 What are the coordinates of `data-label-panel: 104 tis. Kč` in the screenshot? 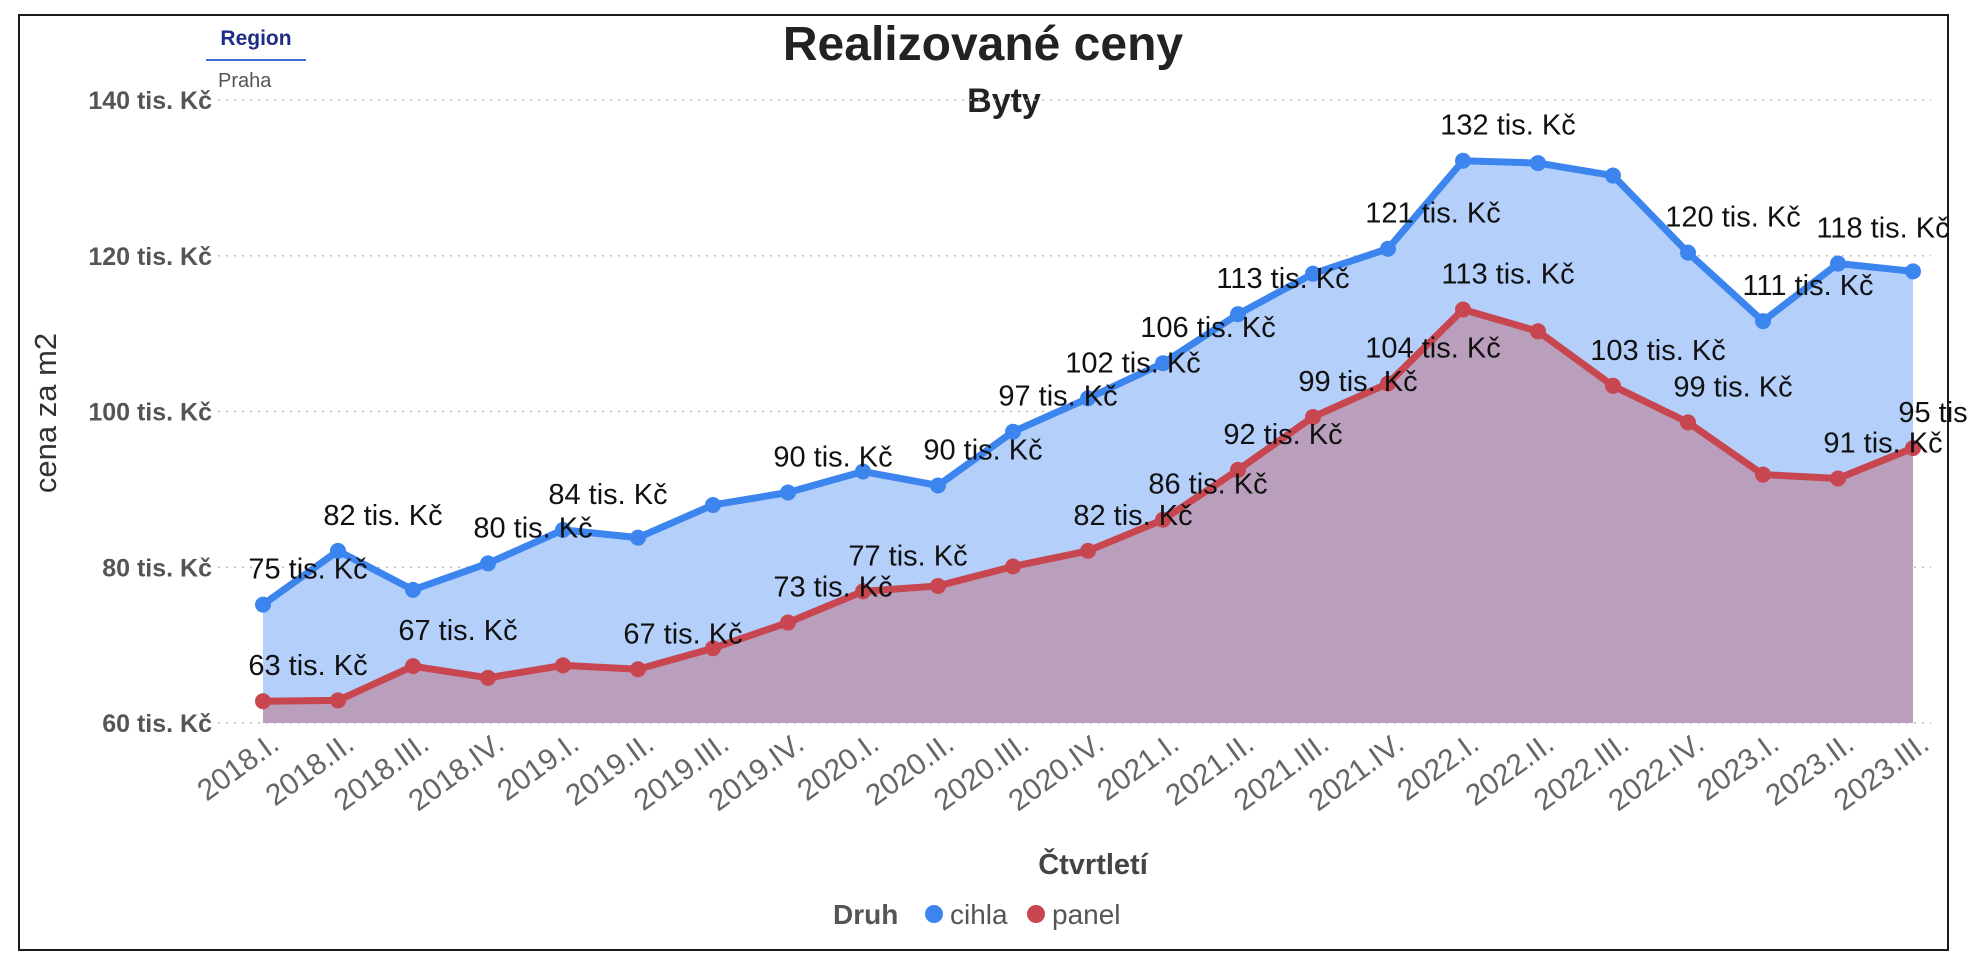 It's located at (1432, 348).